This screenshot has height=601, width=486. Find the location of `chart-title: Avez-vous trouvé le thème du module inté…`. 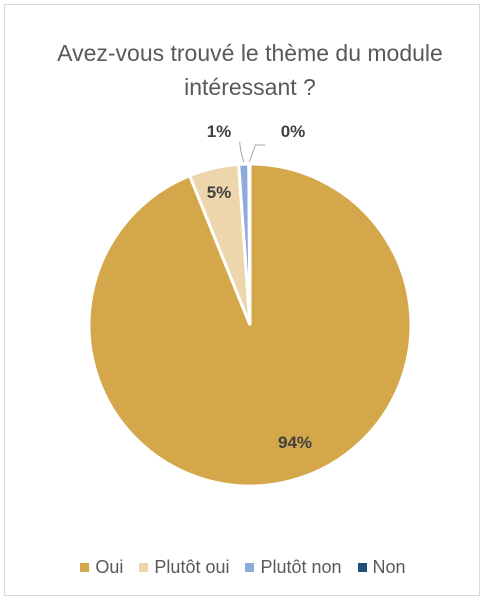

chart-title: Avez-vous trouvé le thème du module inté… is located at coordinates (250, 70).